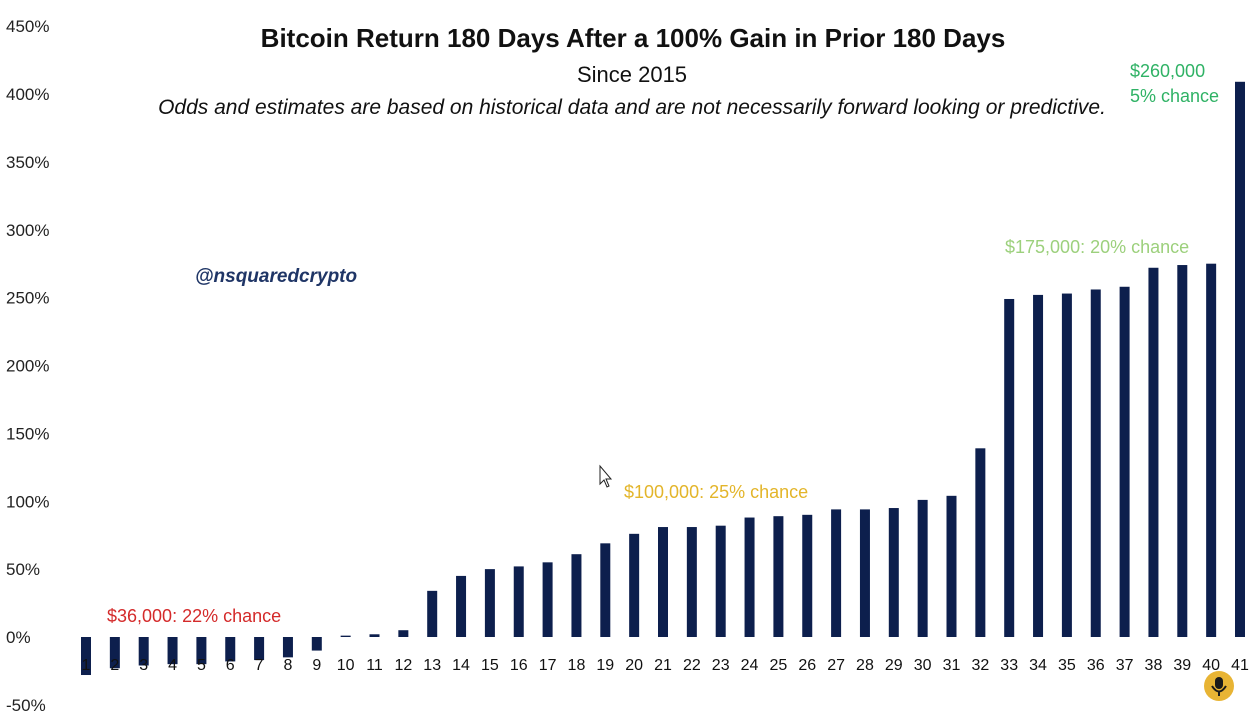 This screenshot has height=716, width=1252. I want to click on annotation-175000: $175,000: 20% chance, so click(1097, 247).